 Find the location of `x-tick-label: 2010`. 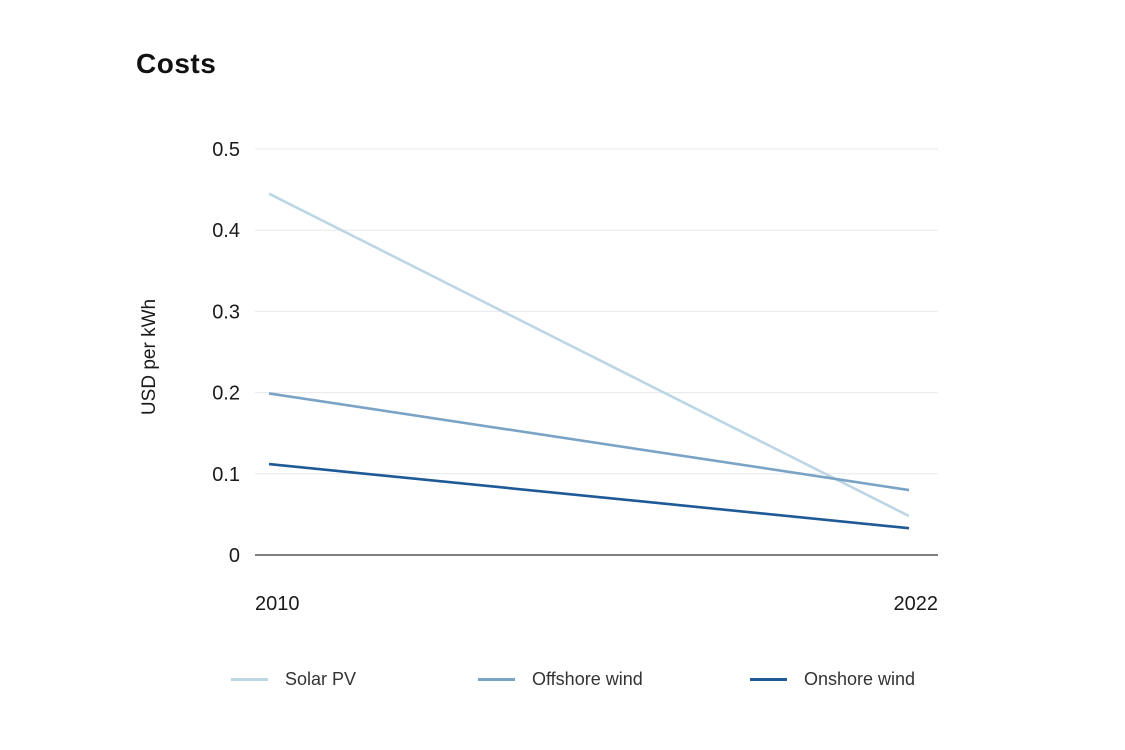

x-tick-label: 2010 is located at coordinates (277, 604).